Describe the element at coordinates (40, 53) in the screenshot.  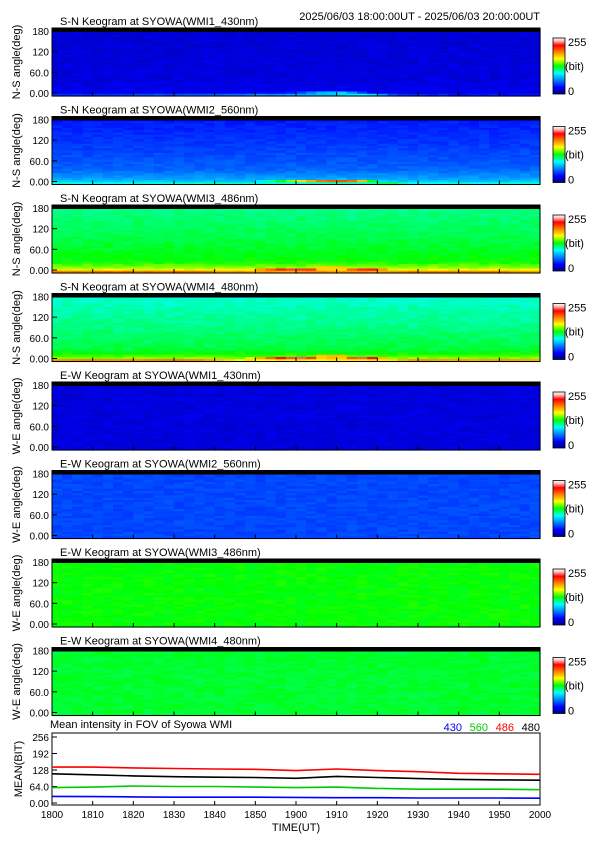
I see `y-tick-label: 120` at that location.